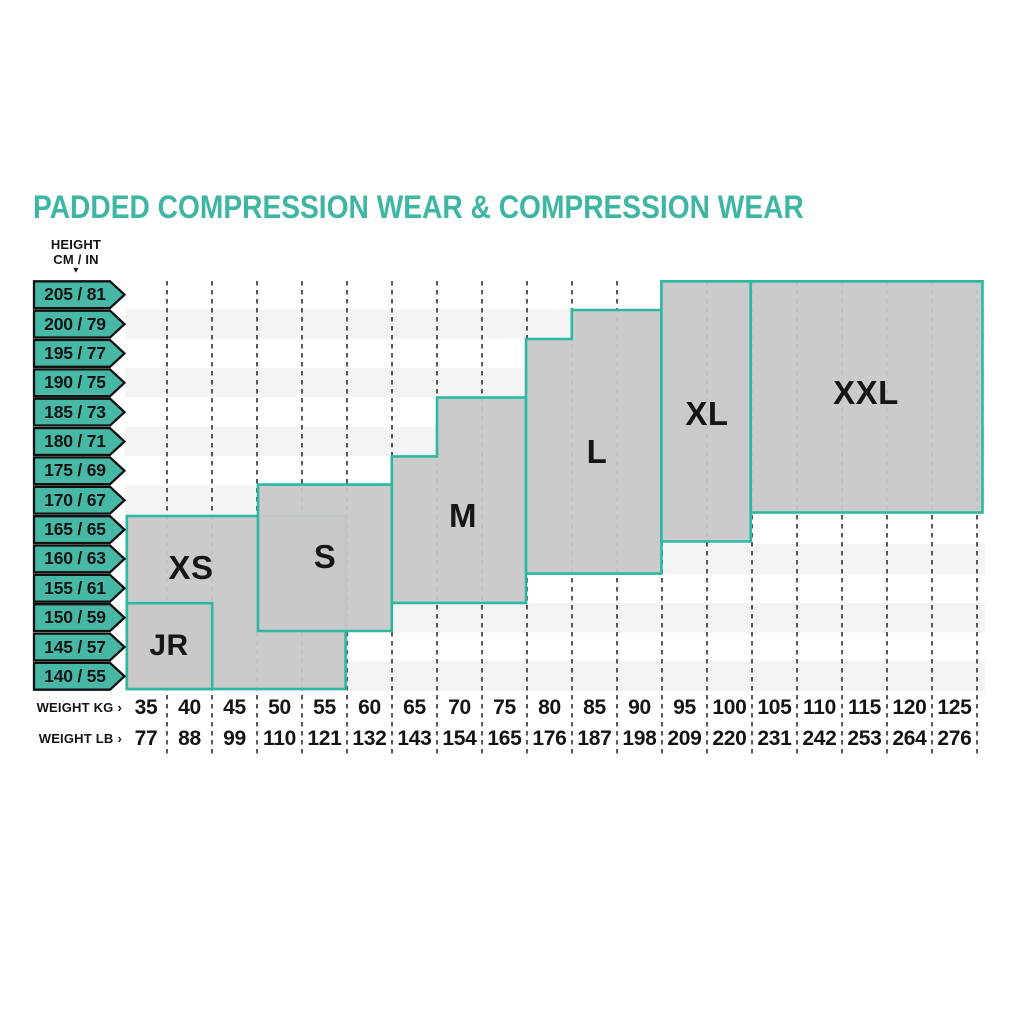  Describe the element at coordinates (369, 738) in the screenshot. I see `weight-lb-value: 132` at that location.